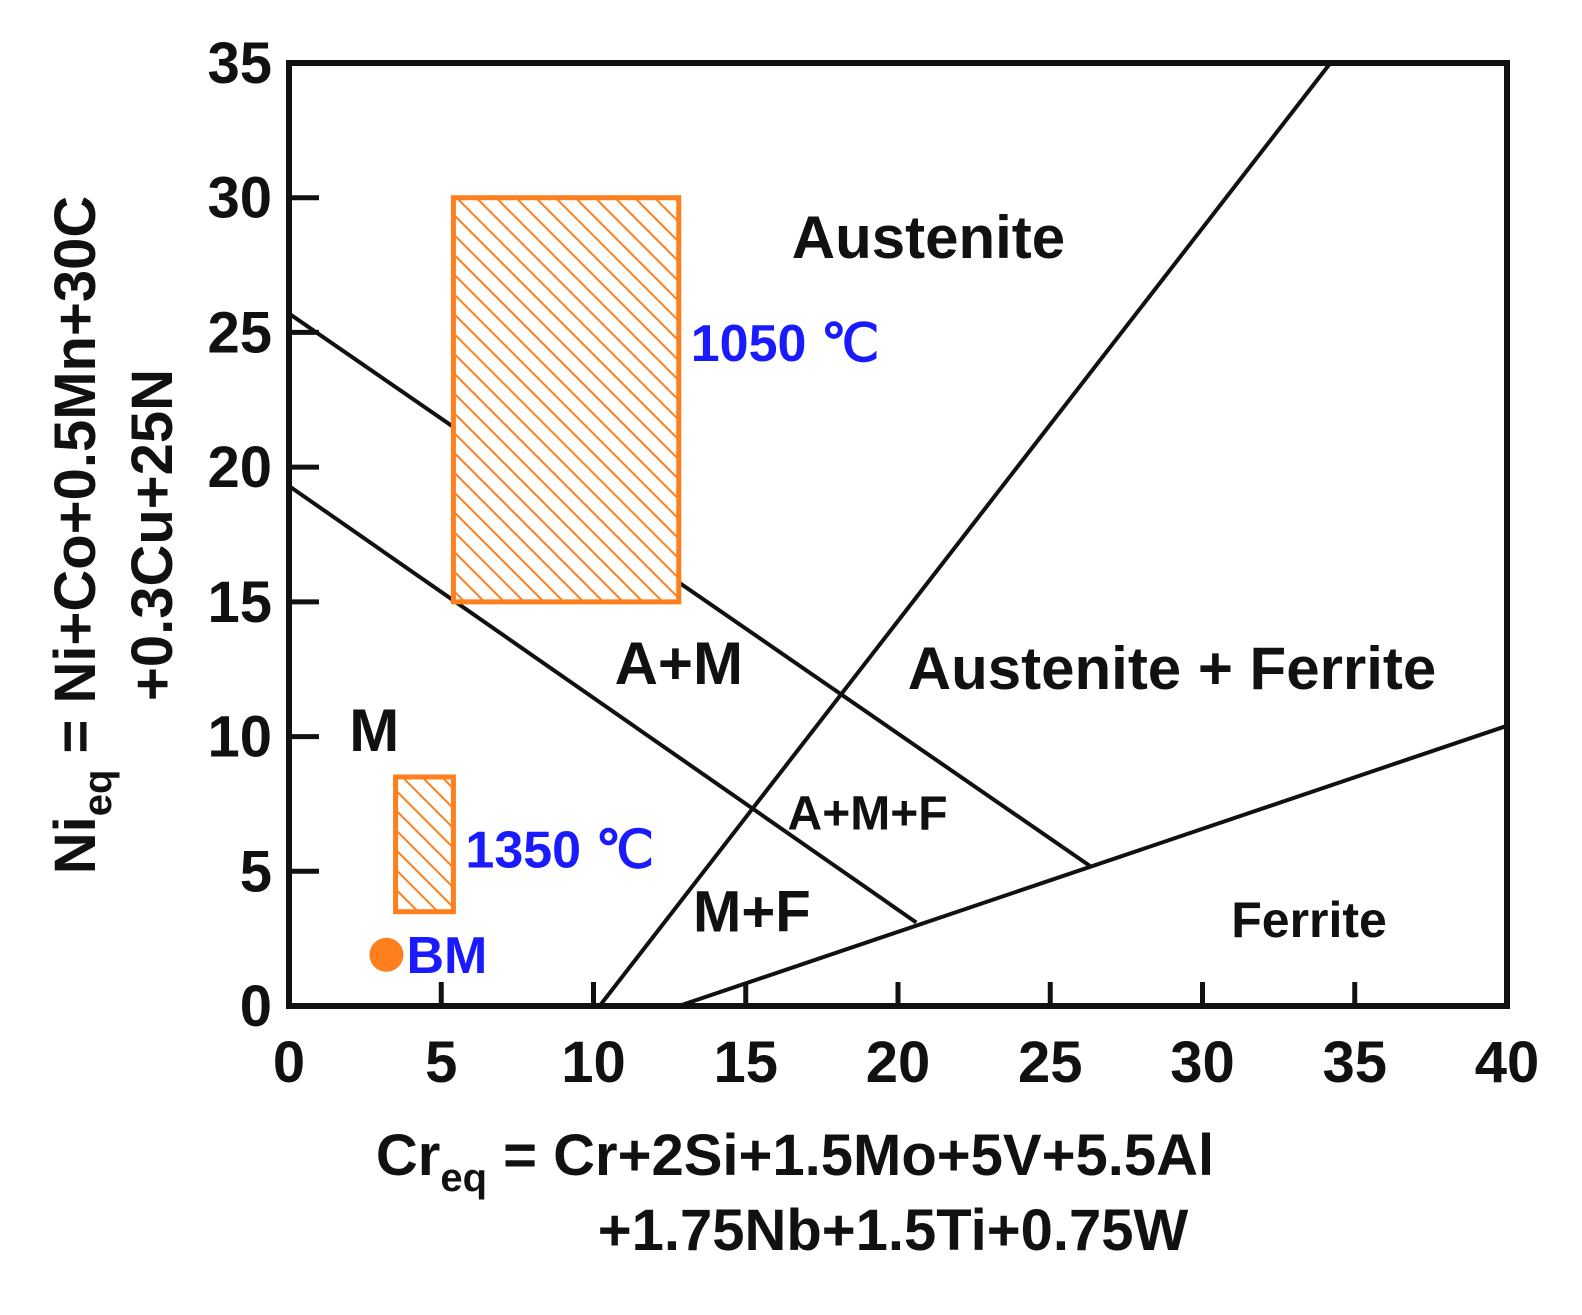 The image size is (1582, 1315). I want to click on x-axis-title: Creq = Cr+2Si+1.5Mo+5V+5.5Al, so click(795, 1161).